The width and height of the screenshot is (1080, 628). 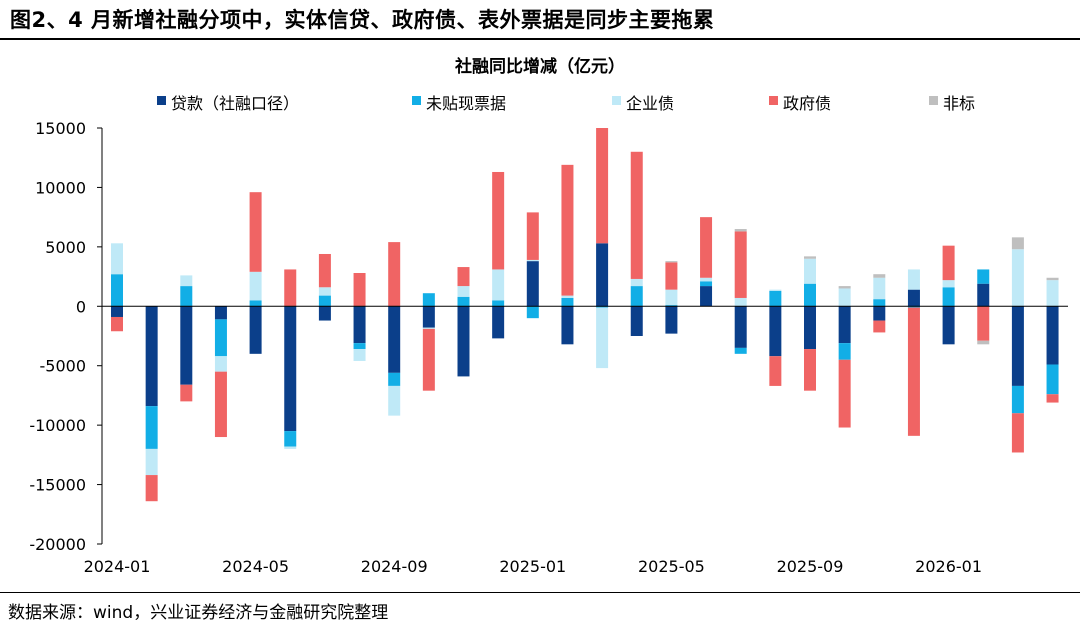 What do you see at coordinates (117, 566) in the screenshot?
I see `x-tick-label: 2024-01` at bounding box center [117, 566].